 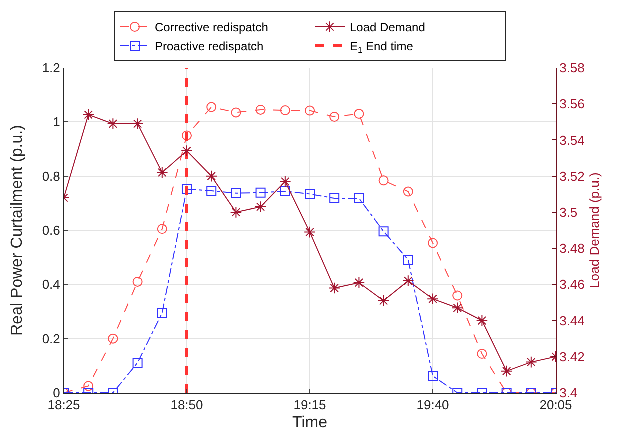 What do you see at coordinates (51, 284) in the screenshot?
I see `y-tick-label: 0.4` at bounding box center [51, 284].